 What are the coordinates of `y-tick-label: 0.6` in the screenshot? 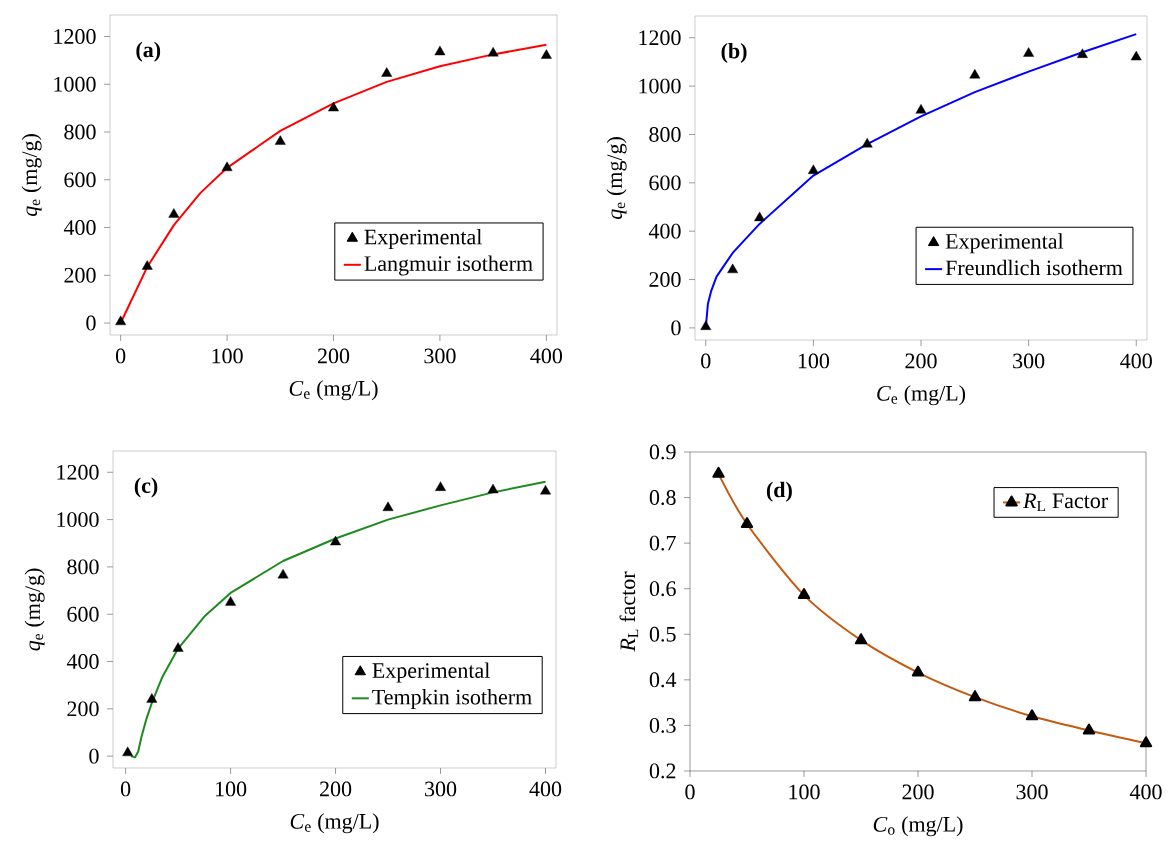 It's located at (662, 589).